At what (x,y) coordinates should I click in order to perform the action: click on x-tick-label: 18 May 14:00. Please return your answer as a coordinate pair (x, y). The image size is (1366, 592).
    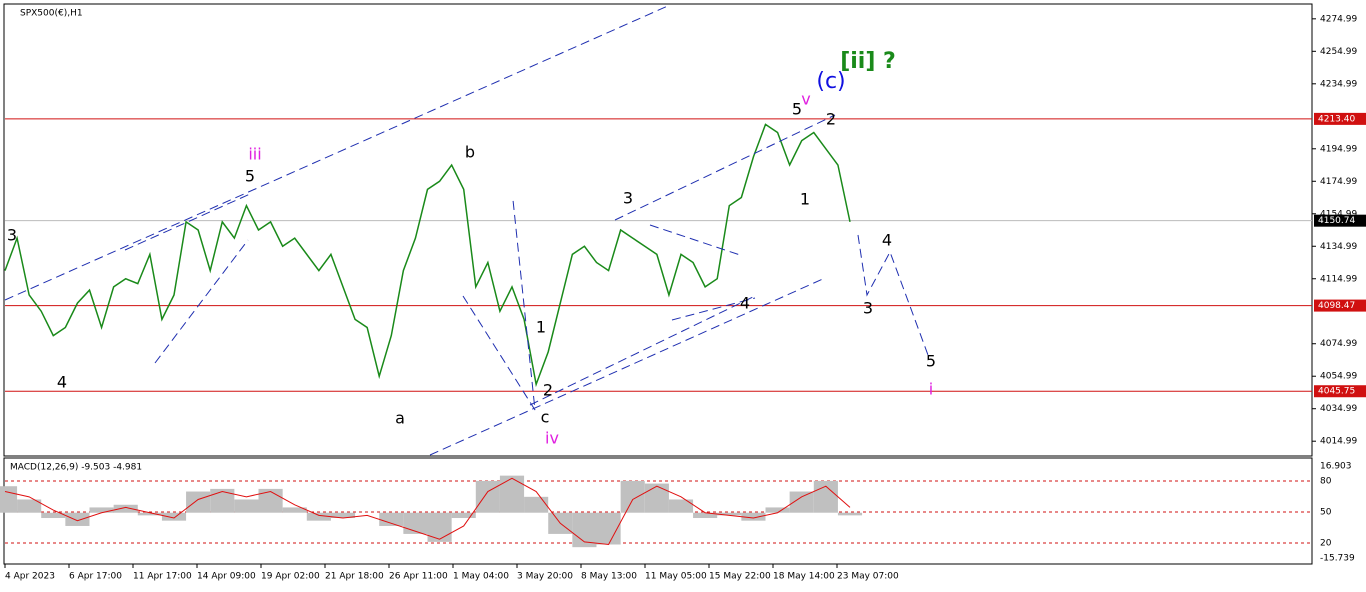
    Looking at the image, I should click on (804, 577).